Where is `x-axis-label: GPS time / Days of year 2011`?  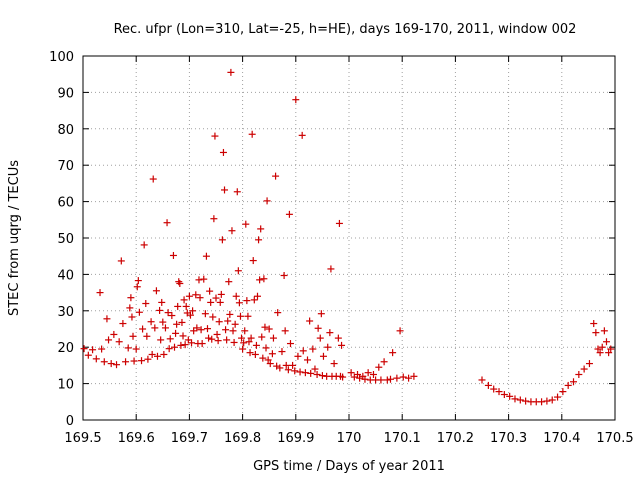
x-axis-label: GPS time / Days of year 2011 is located at coordinates (349, 466).